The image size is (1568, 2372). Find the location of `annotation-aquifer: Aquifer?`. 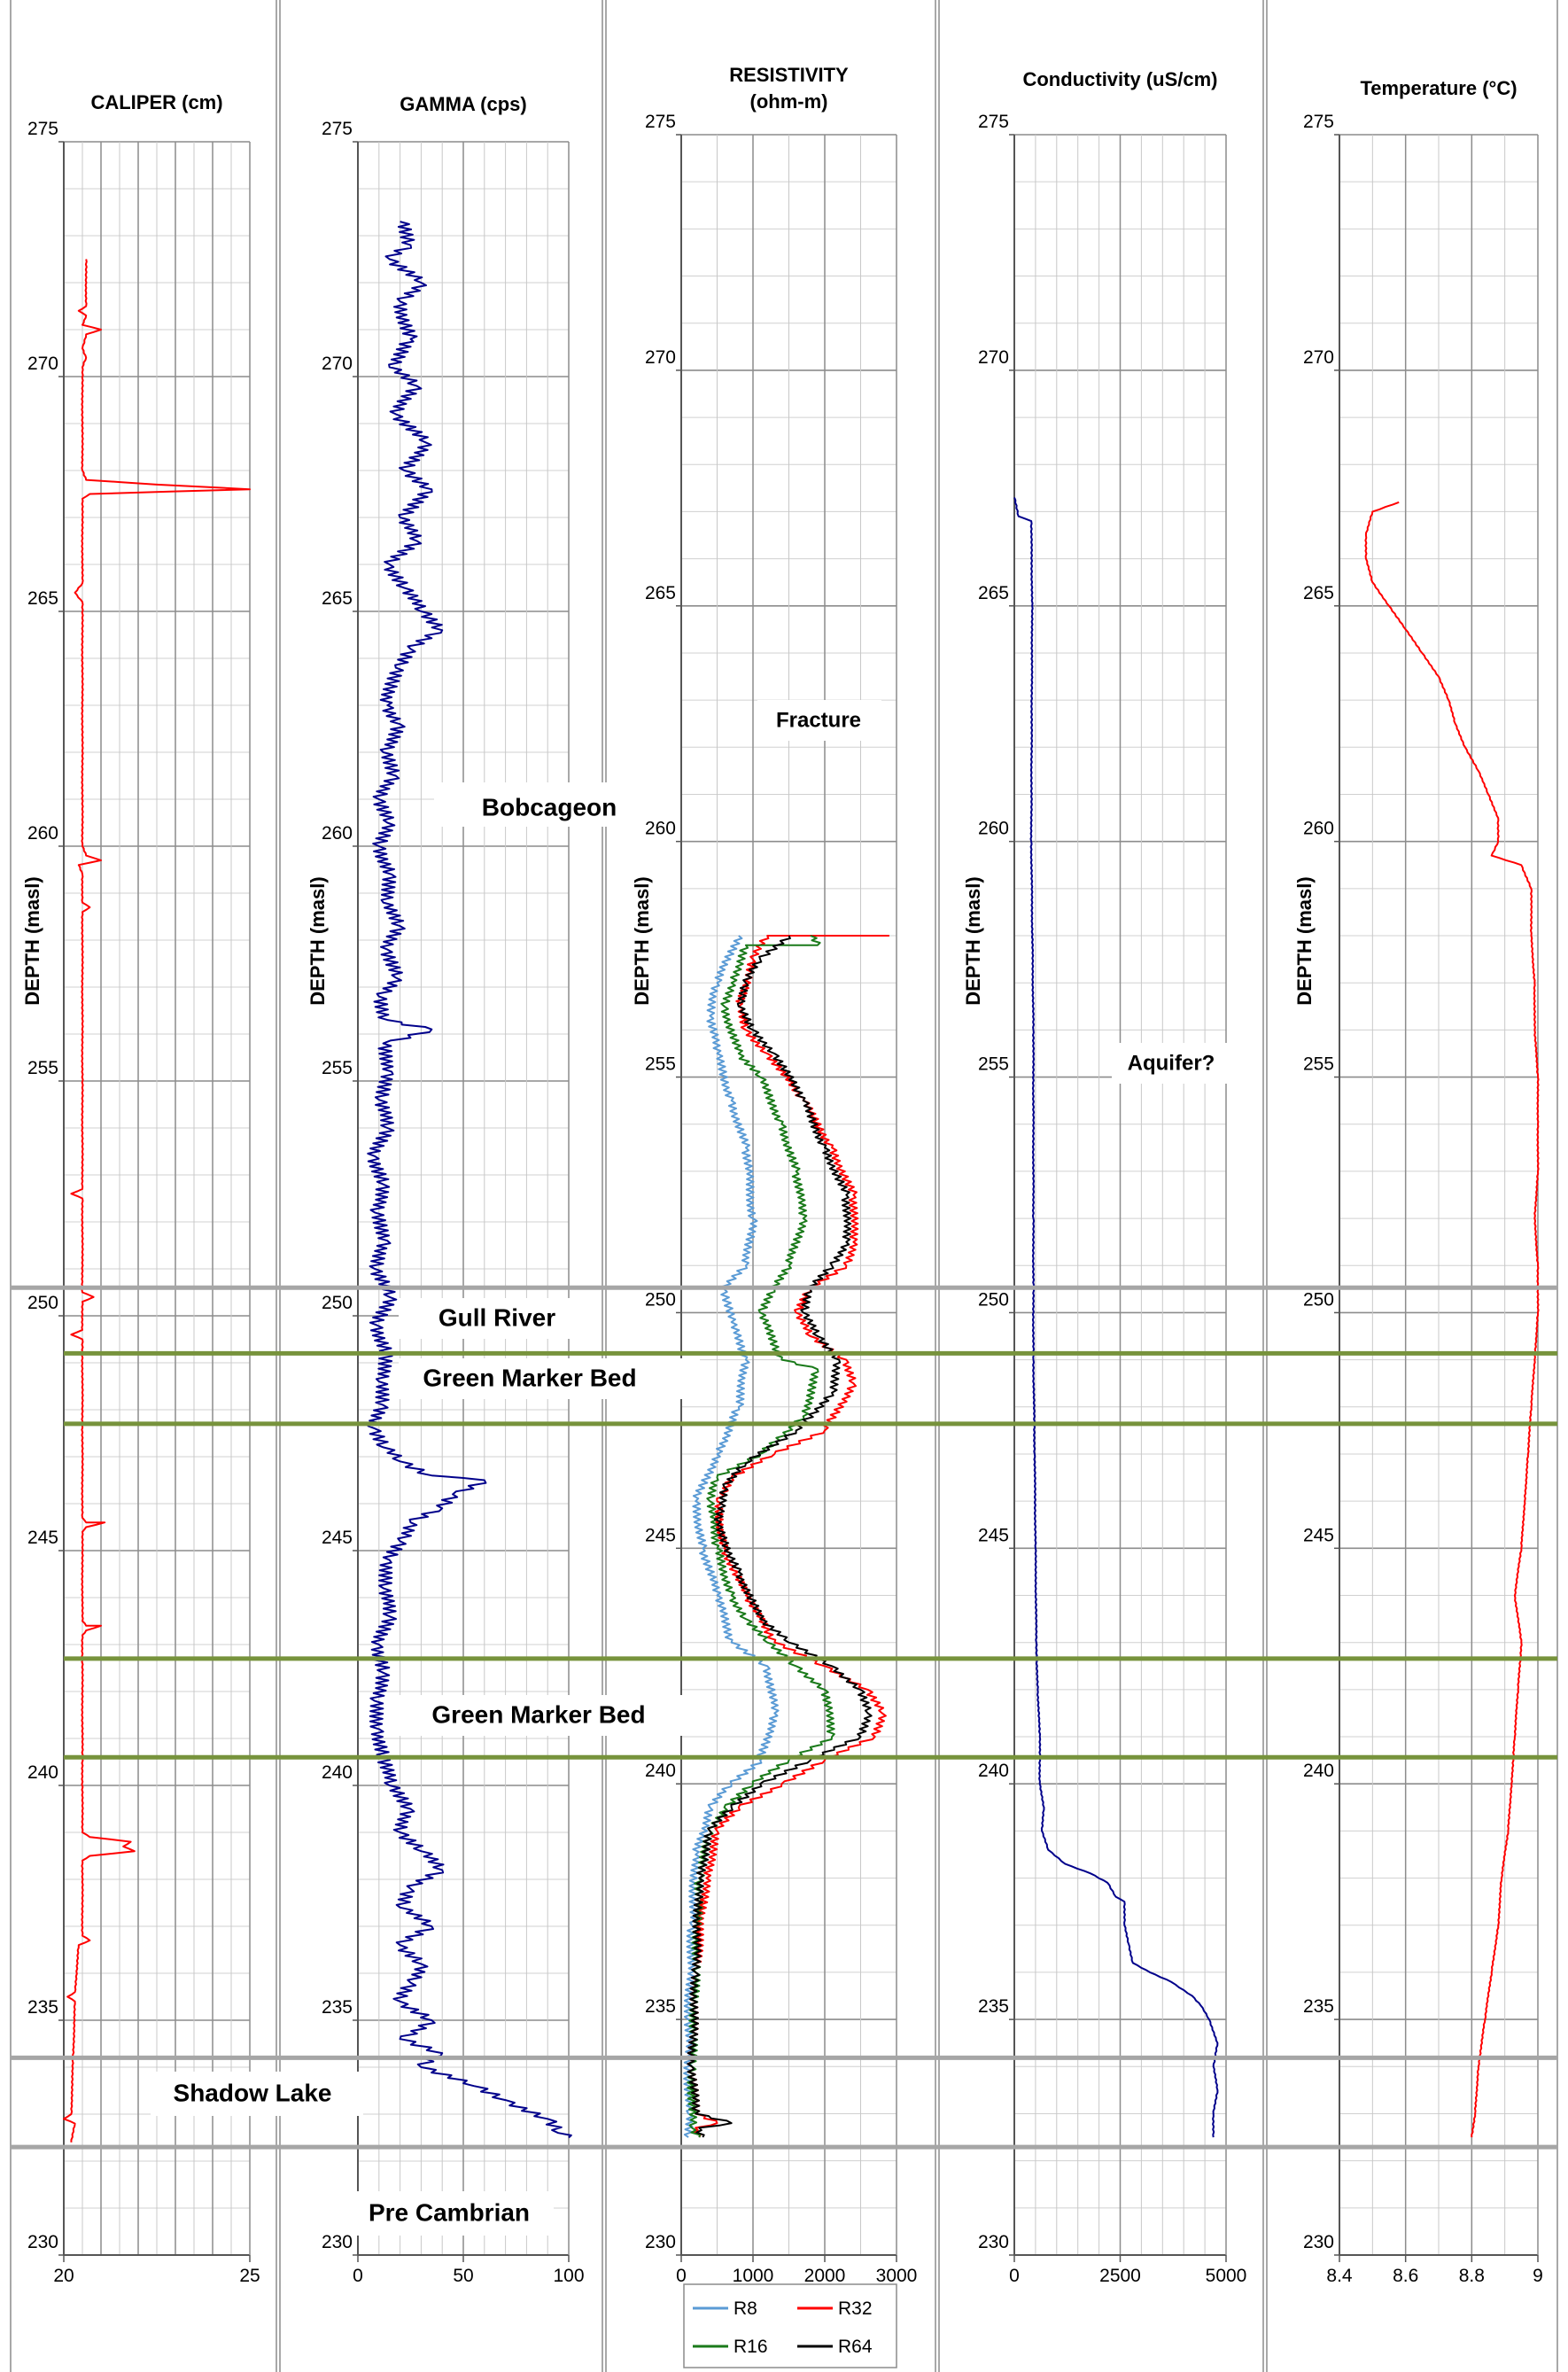

annotation-aquifer: Aquifer? is located at coordinates (1171, 1063).